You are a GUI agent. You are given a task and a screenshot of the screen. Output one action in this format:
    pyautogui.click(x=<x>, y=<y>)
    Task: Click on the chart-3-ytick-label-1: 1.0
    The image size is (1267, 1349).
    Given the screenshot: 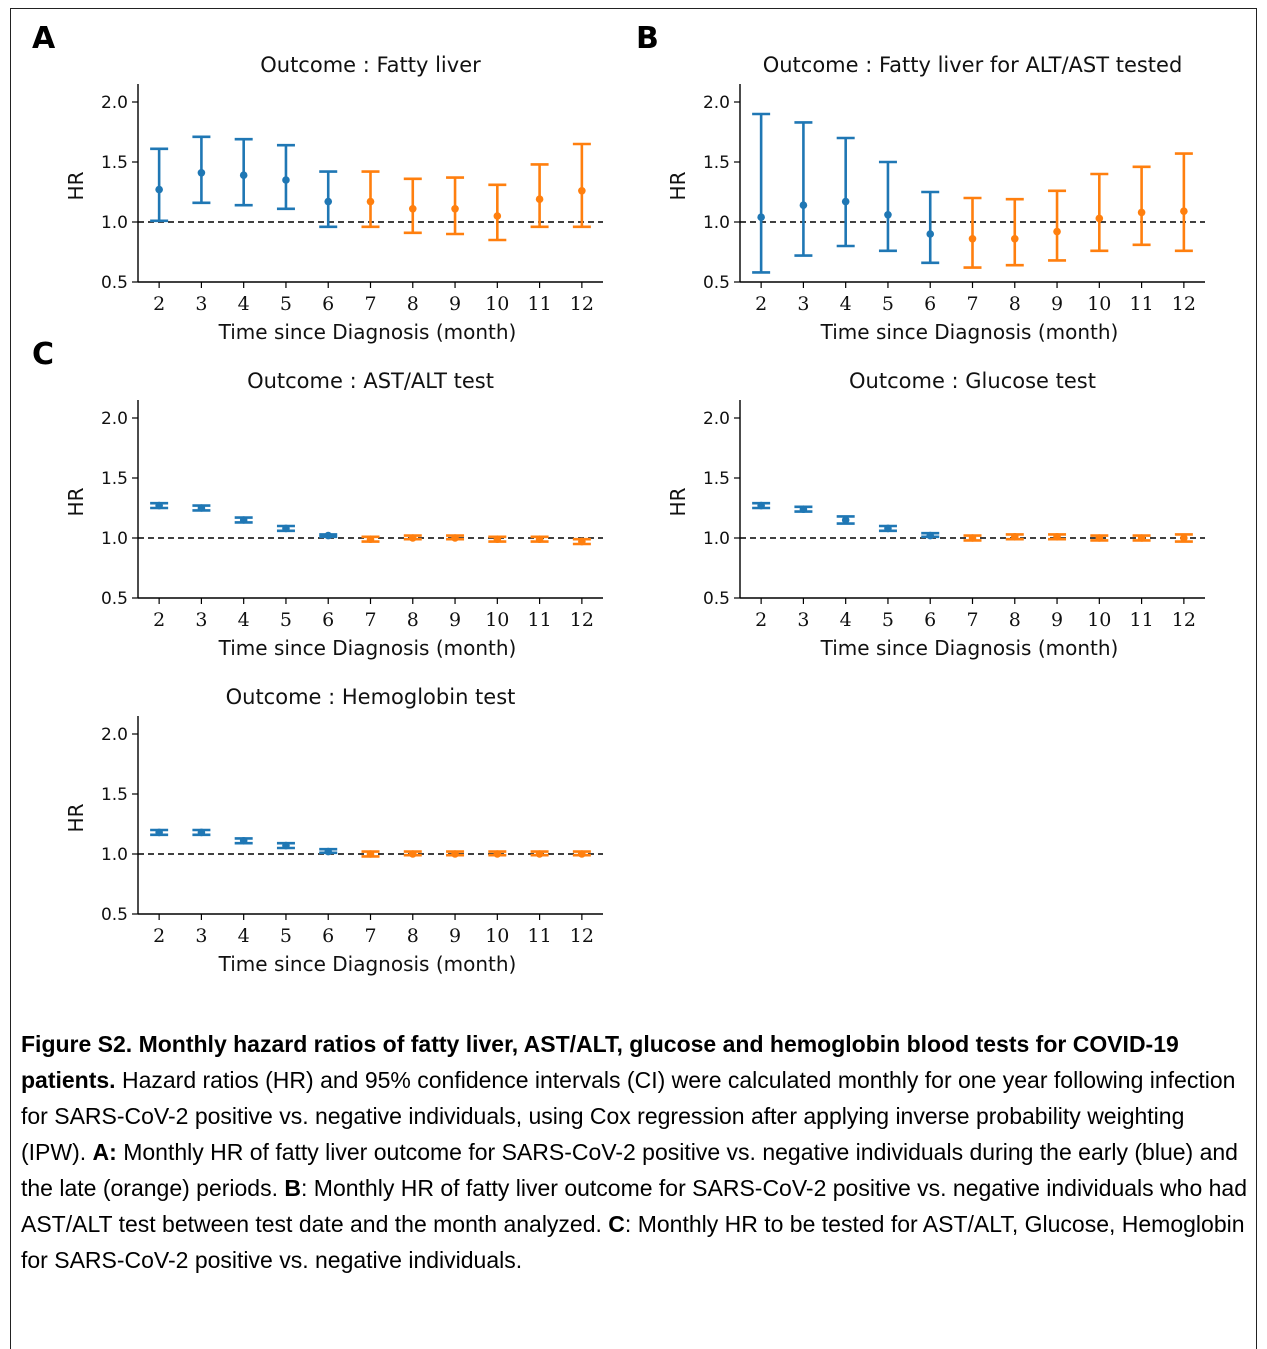 What is the action you would take?
    pyautogui.click(x=716, y=539)
    